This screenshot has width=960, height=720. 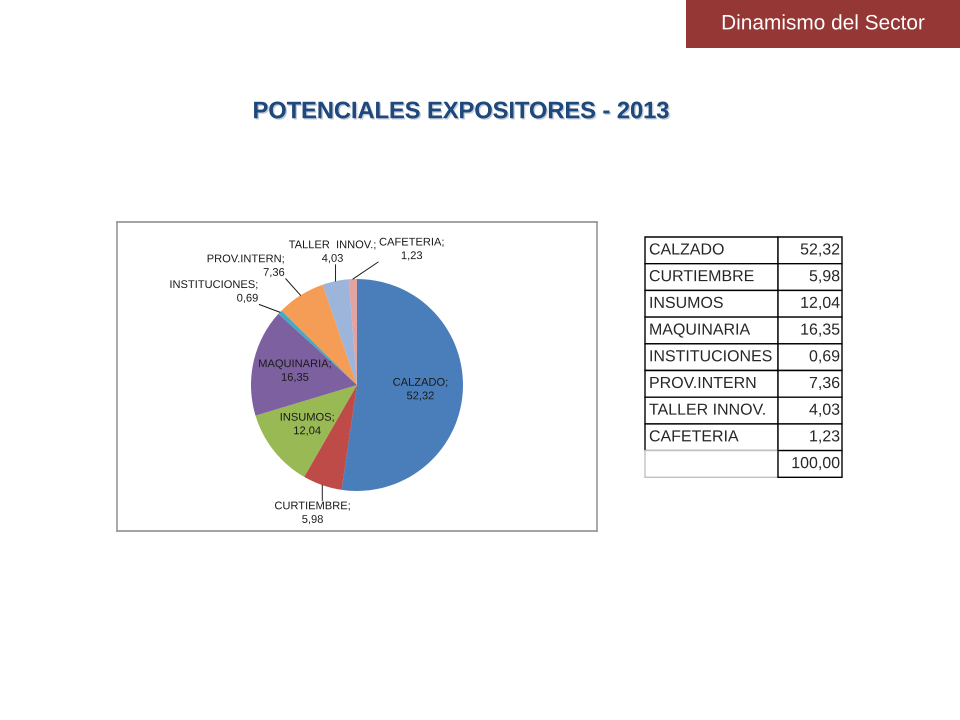 I want to click on category-label: CAFETERIA, so click(x=694, y=436).